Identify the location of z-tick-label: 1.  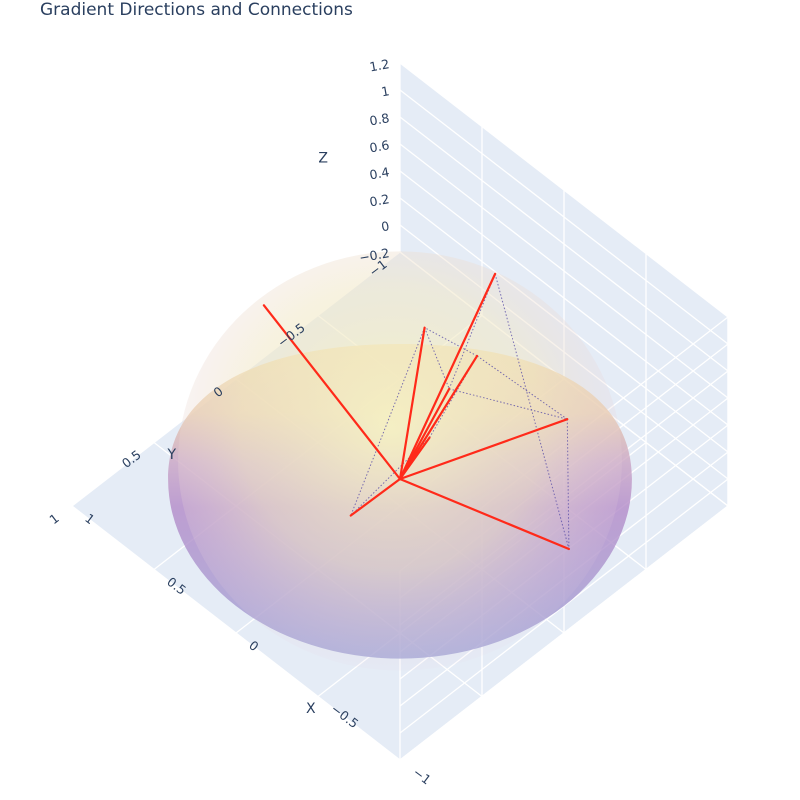
(385, 91).